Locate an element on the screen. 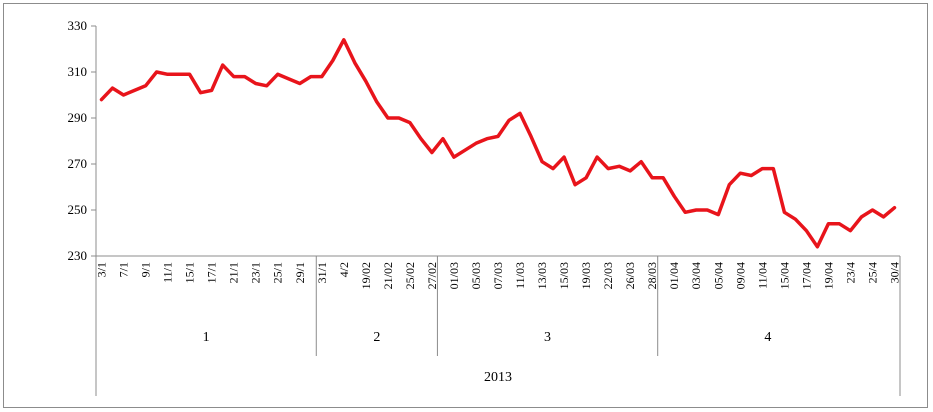  x-tick-label: 21/1 is located at coordinates (234, 272).